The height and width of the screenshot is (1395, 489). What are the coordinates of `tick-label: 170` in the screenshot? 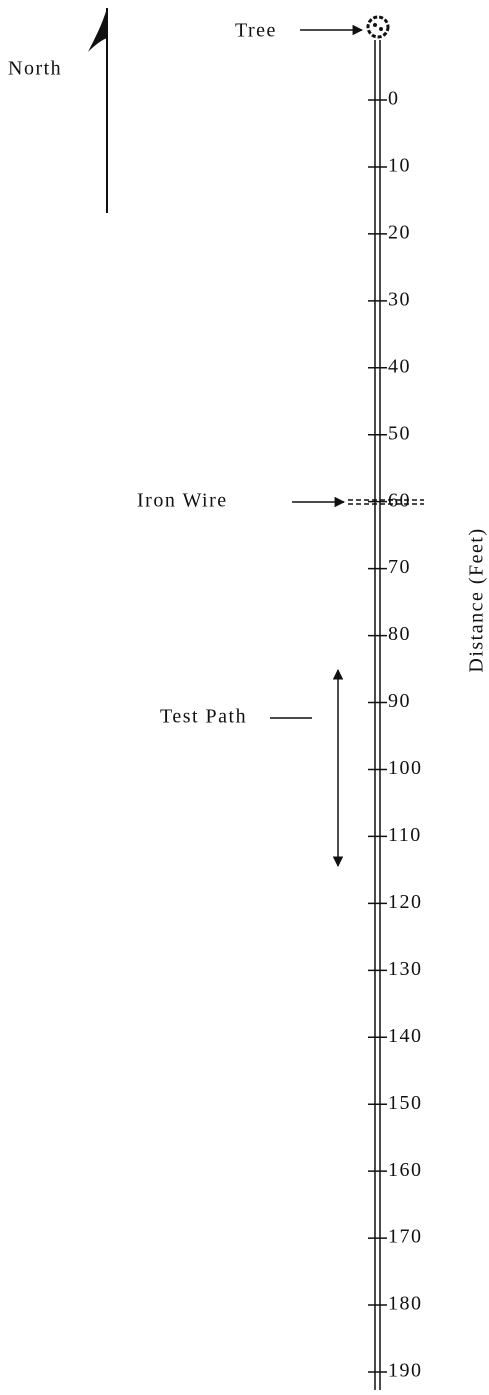 It's located at (405, 1237).